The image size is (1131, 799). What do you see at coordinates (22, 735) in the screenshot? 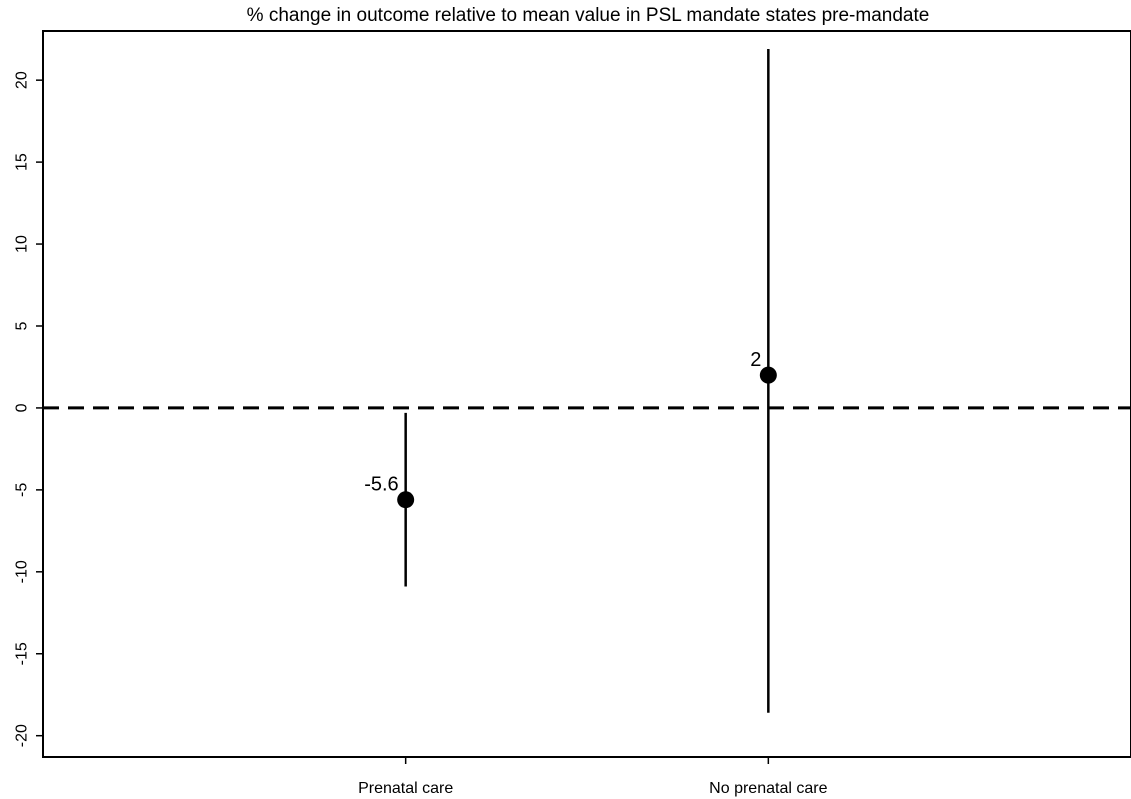
I see `y-tick-label: -20` at bounding box center [22, 735].